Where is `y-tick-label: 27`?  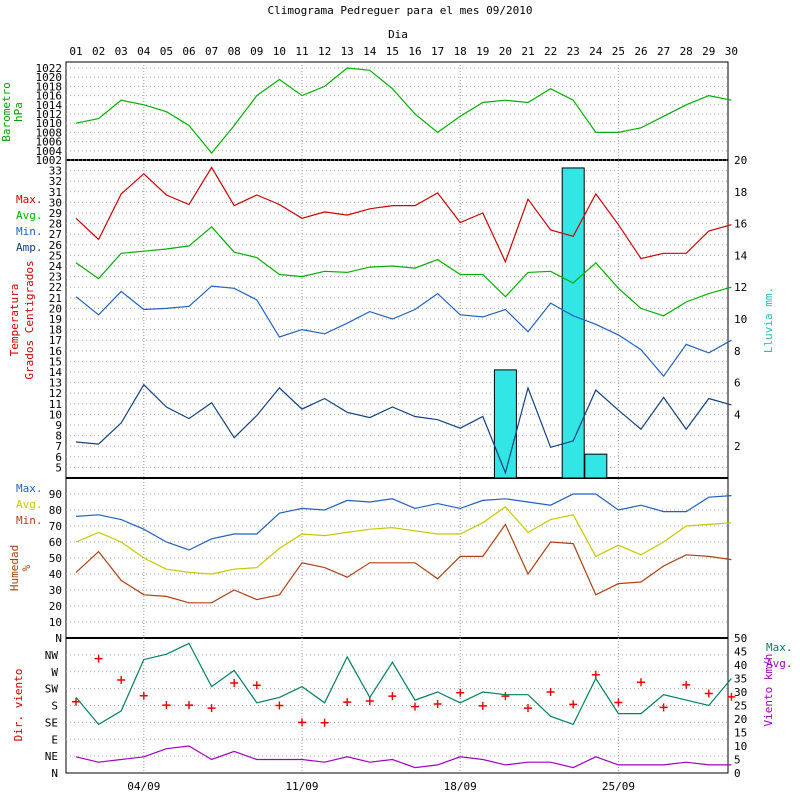
y-tick-label: 27 is located at coordinates (55, 234).